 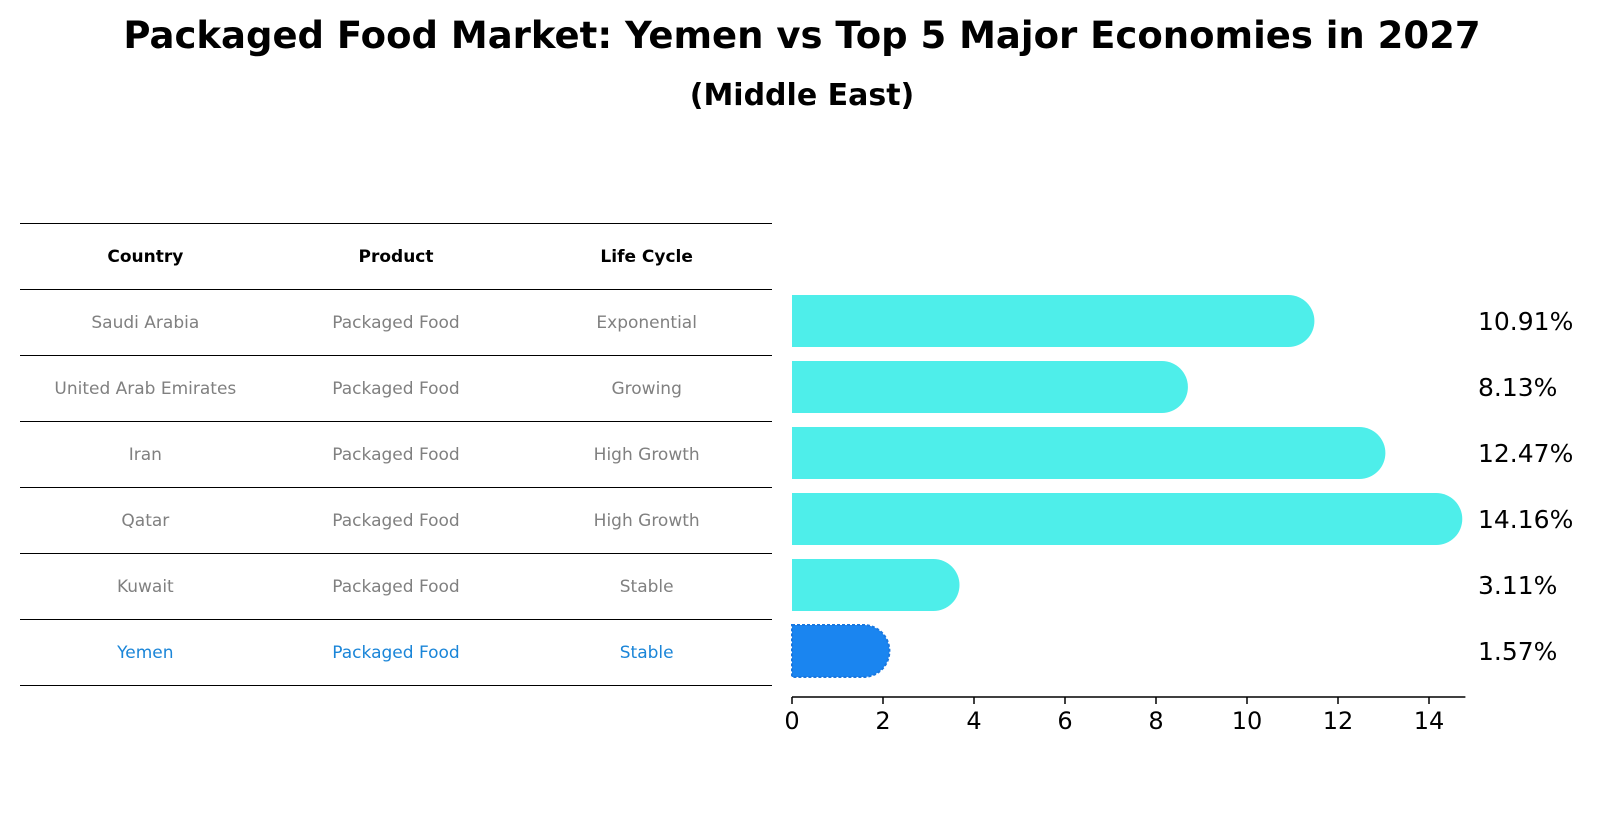 What do you see at coordinates (145, 520) in the screenshot?
I see `country-cell: Qatar` at bounding box center [145, 520].